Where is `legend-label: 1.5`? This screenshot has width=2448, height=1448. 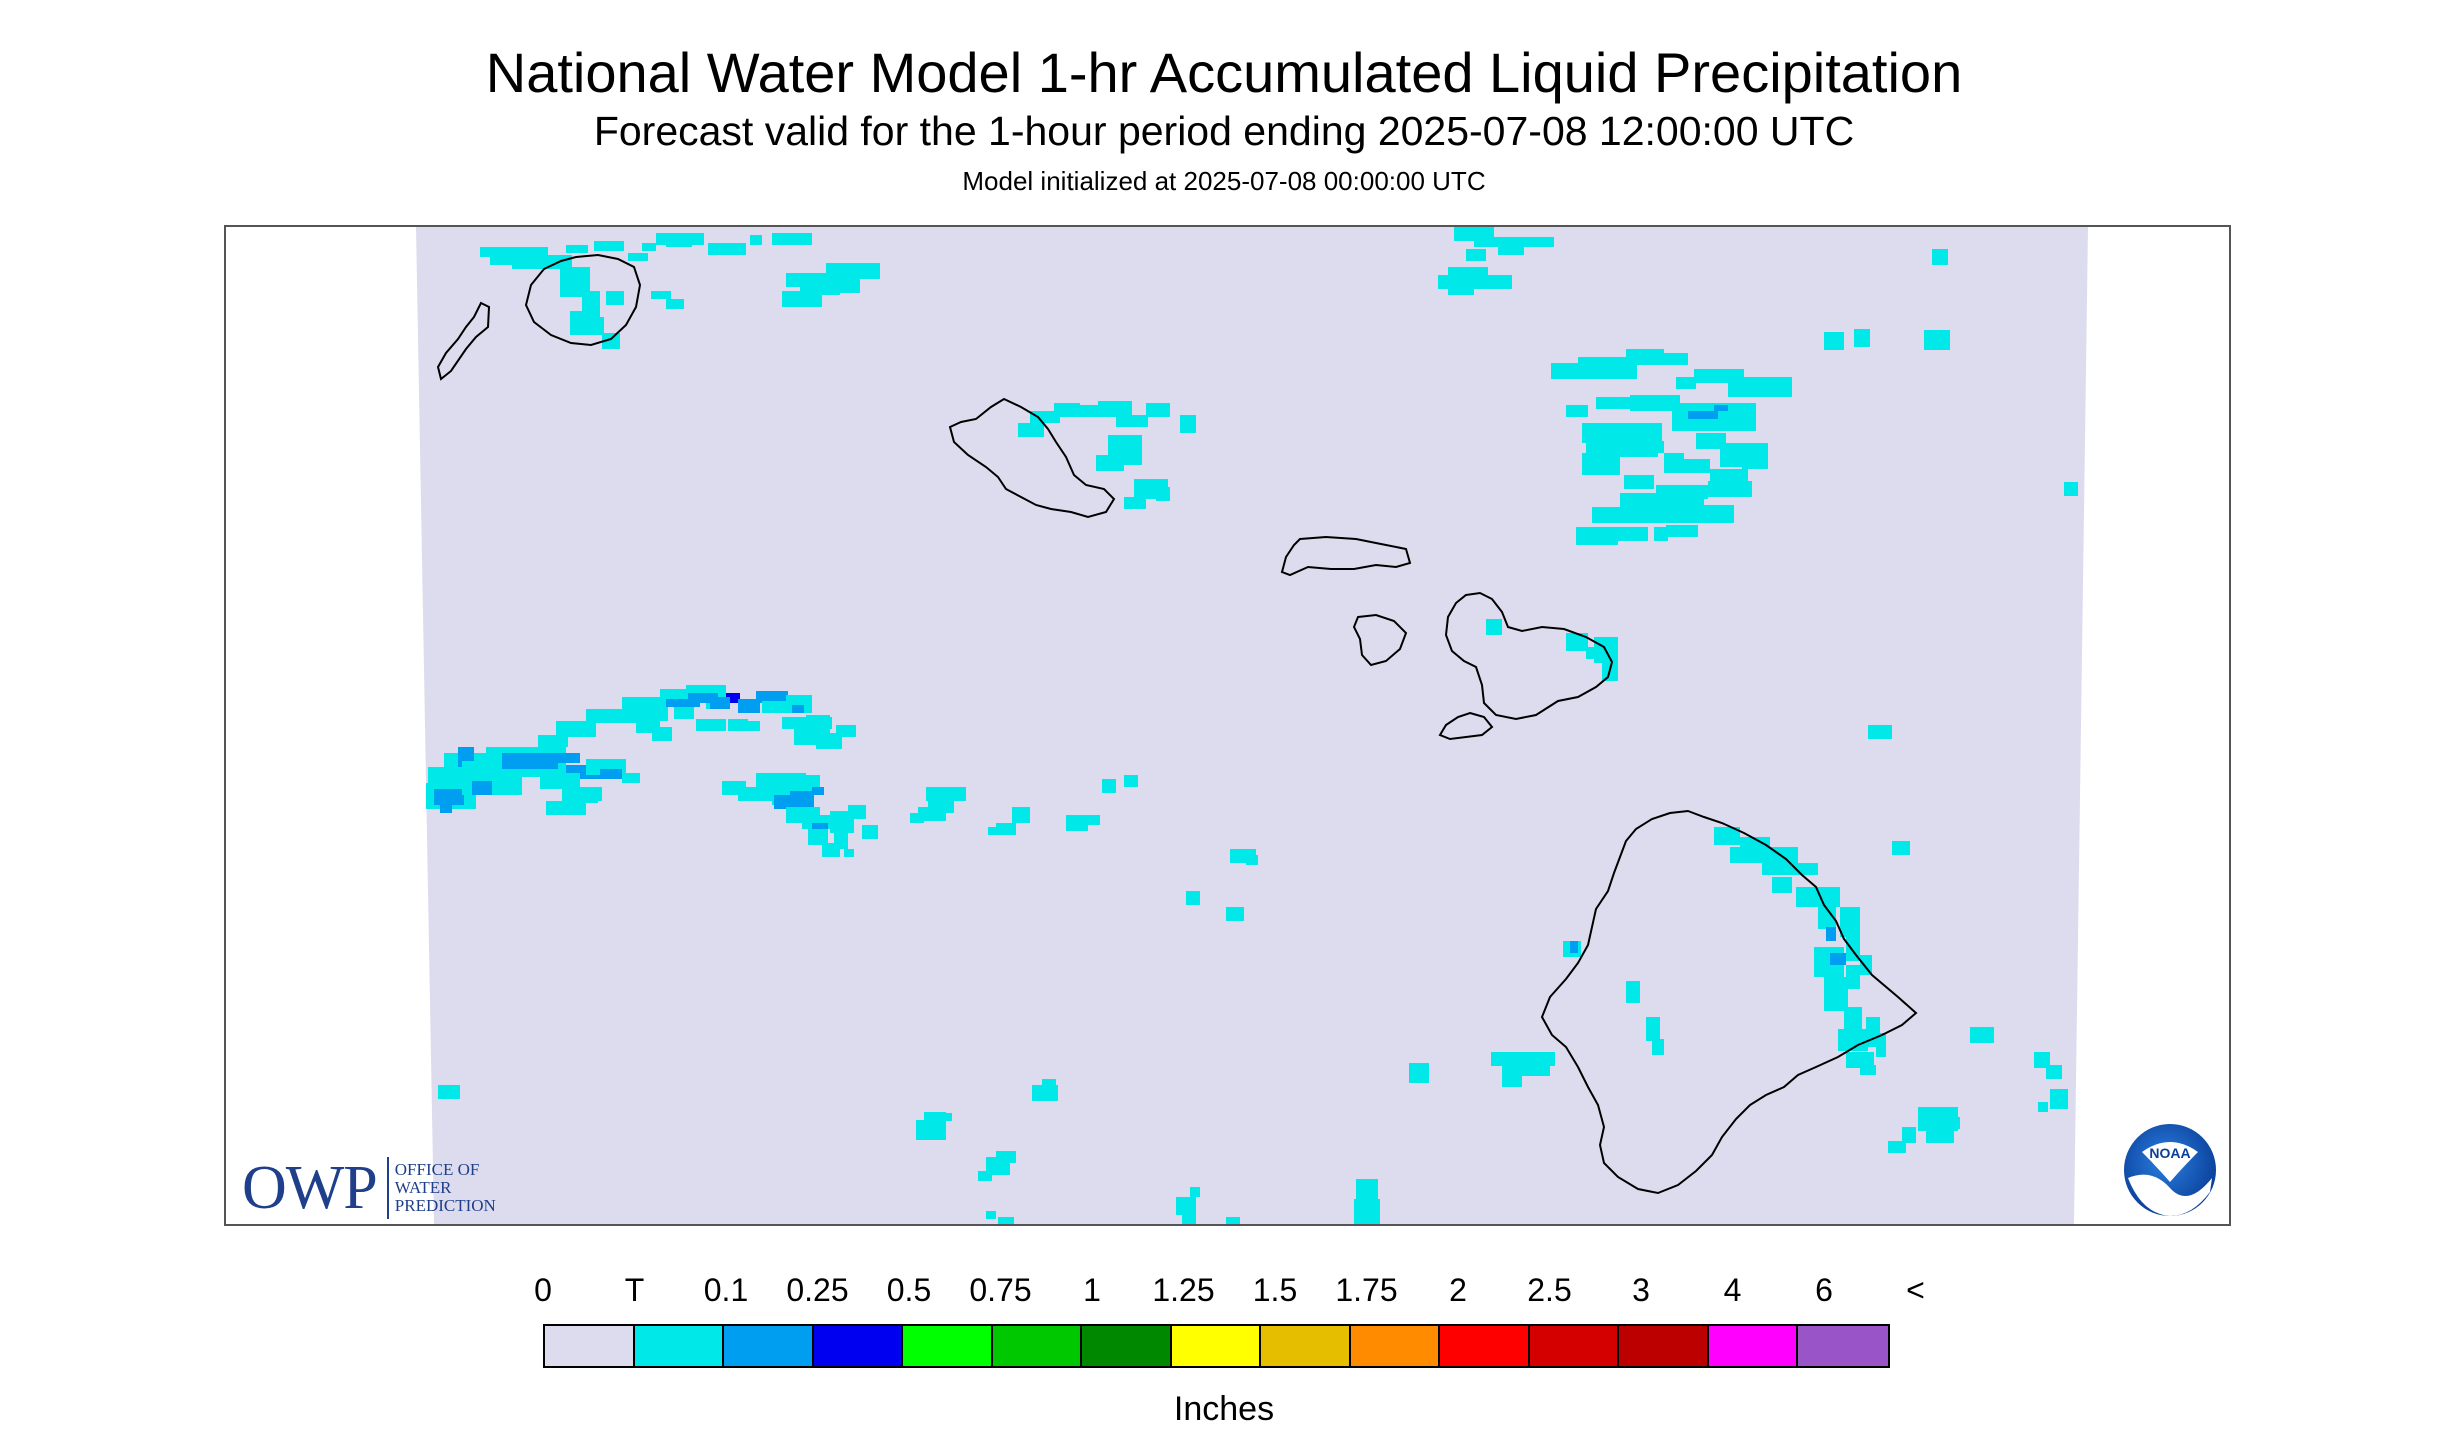
legend-label: 1.5 is located at coordinates (1275, 1290).